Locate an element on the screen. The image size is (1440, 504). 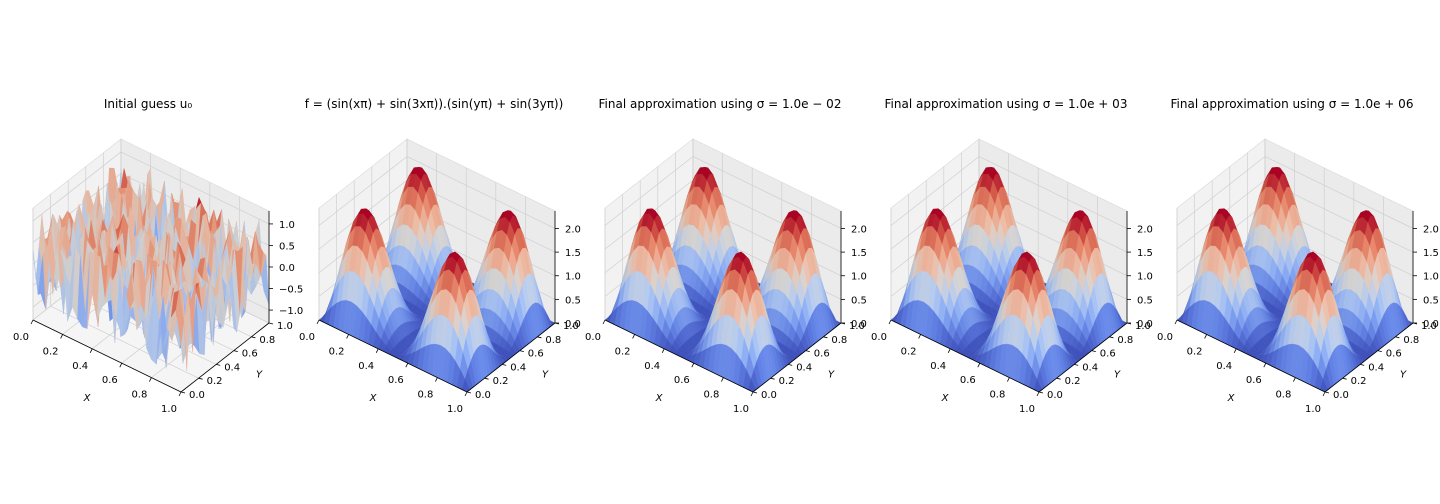
x-tick-label: 1.0 is located at coordinates (1313, 409).